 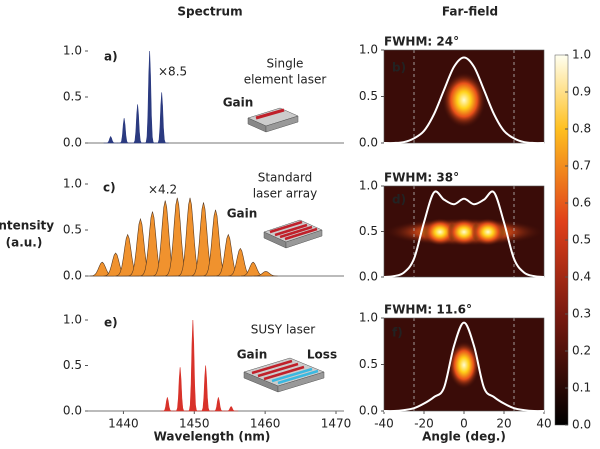 What do you see at coordinates (336, 424) in the screenshot?
I see `x-tick-label: 1470` at bounding box center [336, 424].